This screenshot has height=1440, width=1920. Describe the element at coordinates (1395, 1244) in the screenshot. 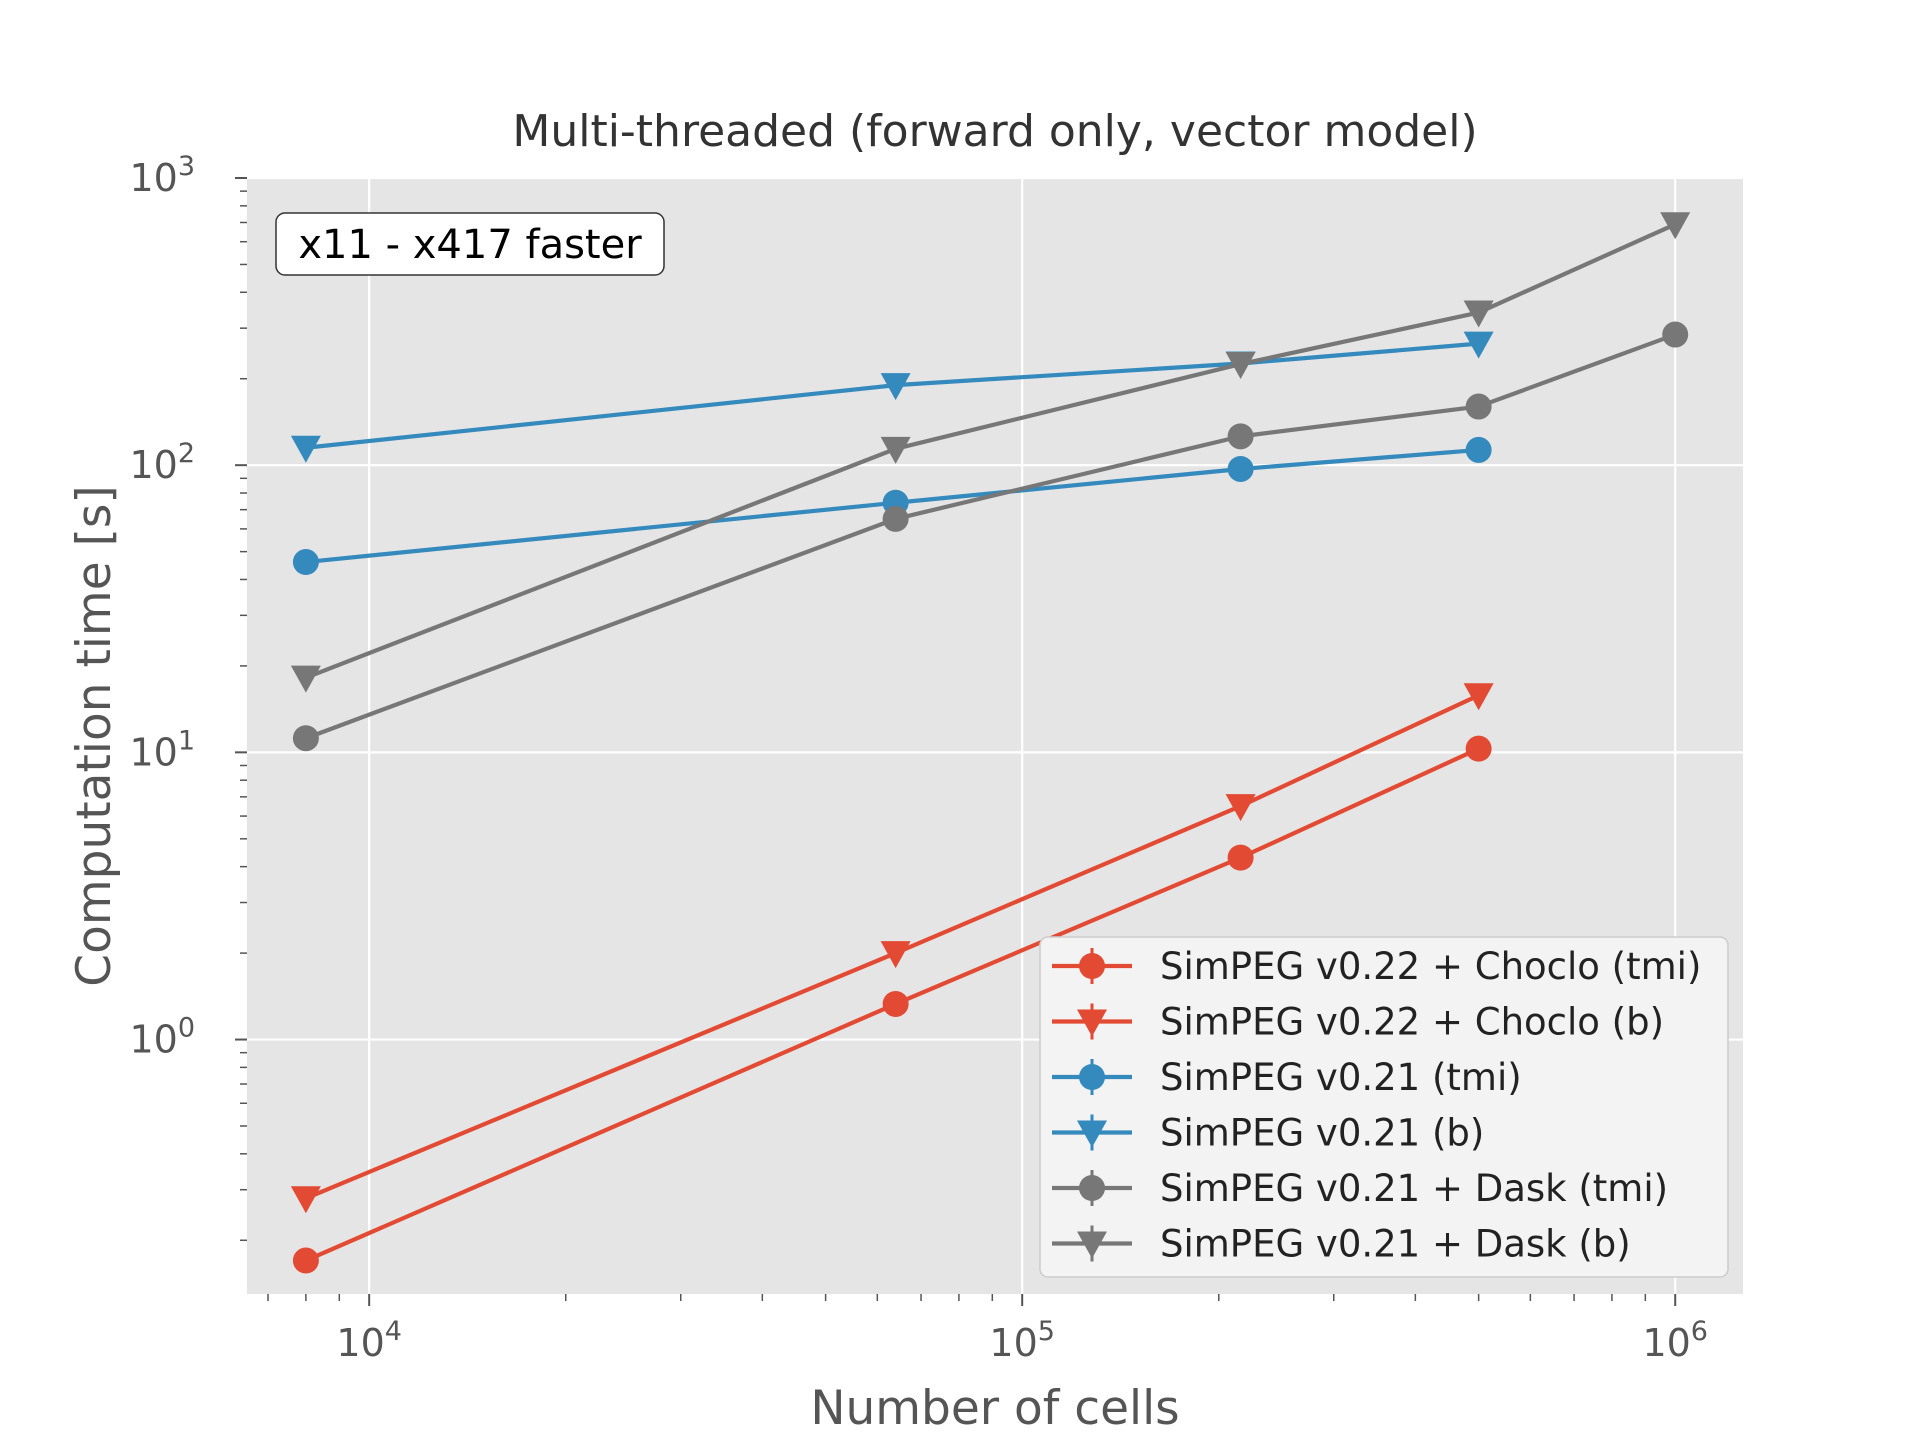

I see `legend-label: SimPEG v0.21 + Dask (b)` at that location.